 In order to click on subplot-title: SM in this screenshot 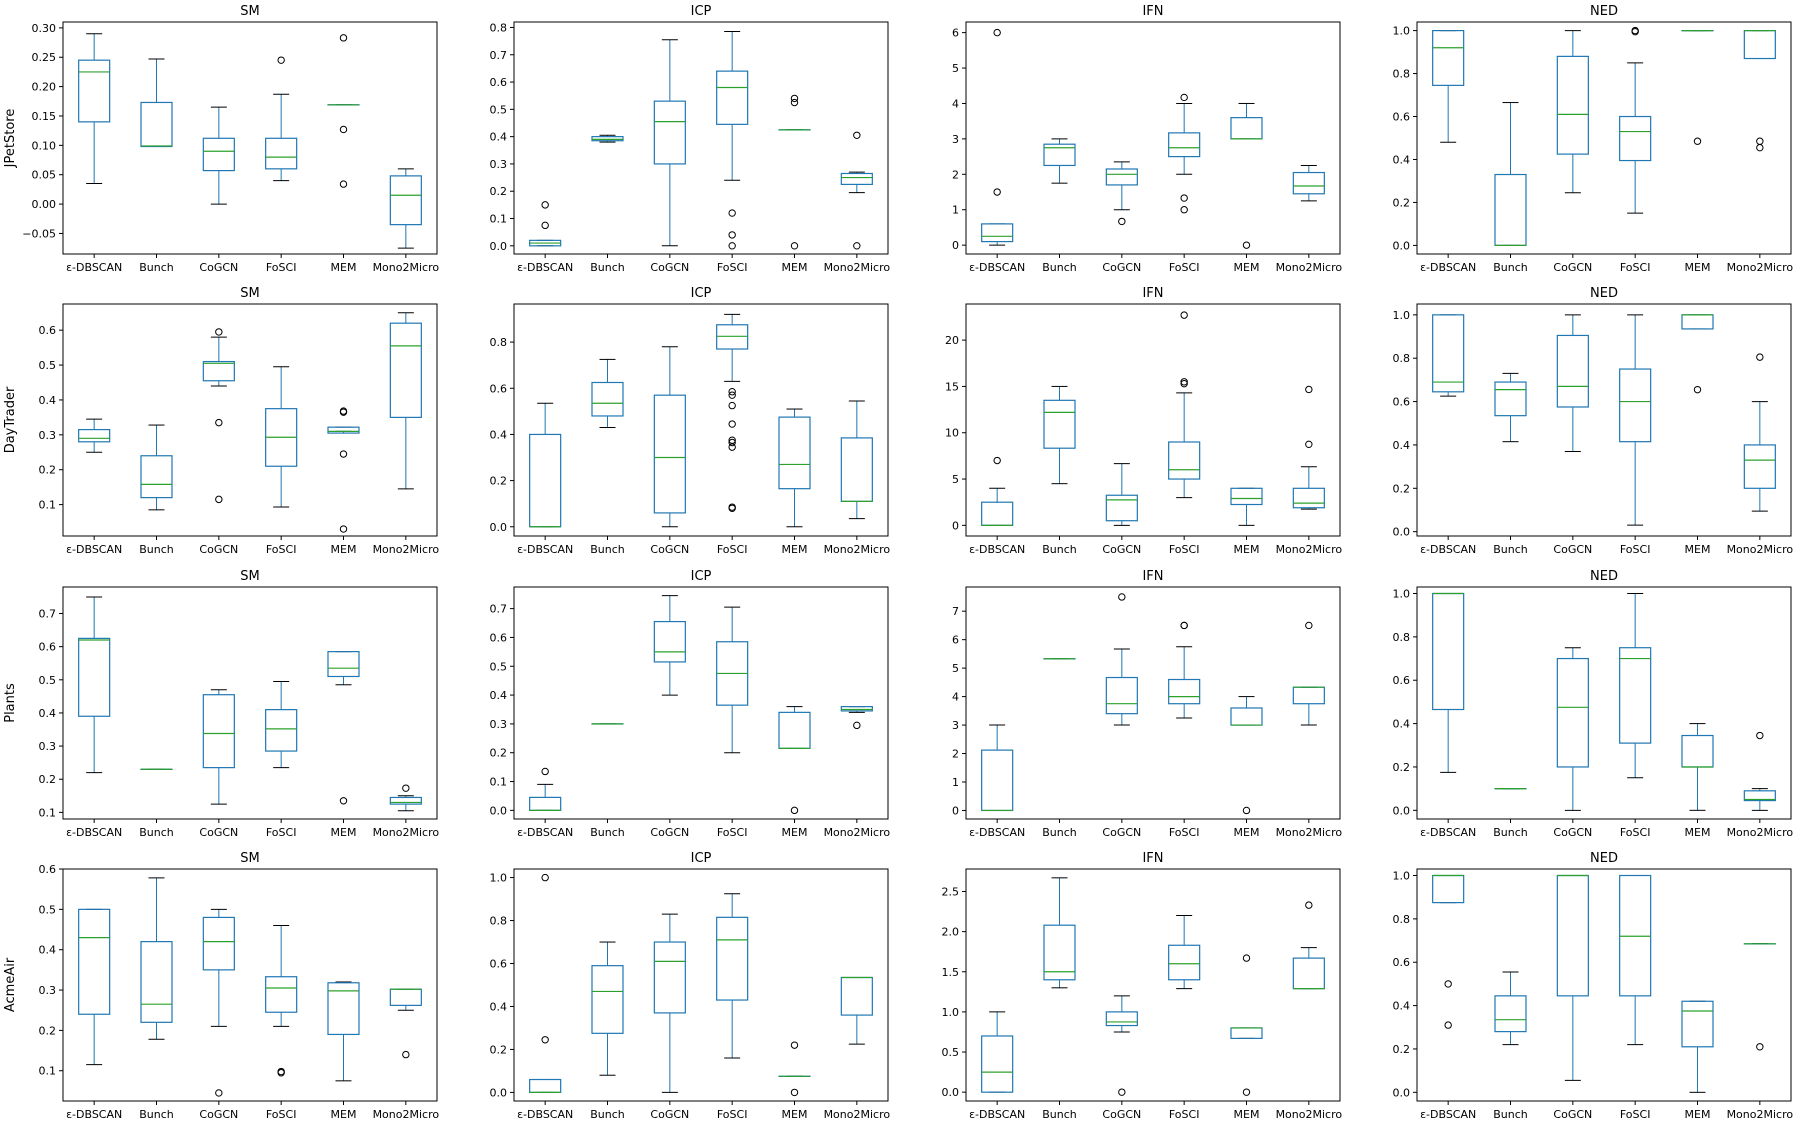, I will do `click(249, 858)`.